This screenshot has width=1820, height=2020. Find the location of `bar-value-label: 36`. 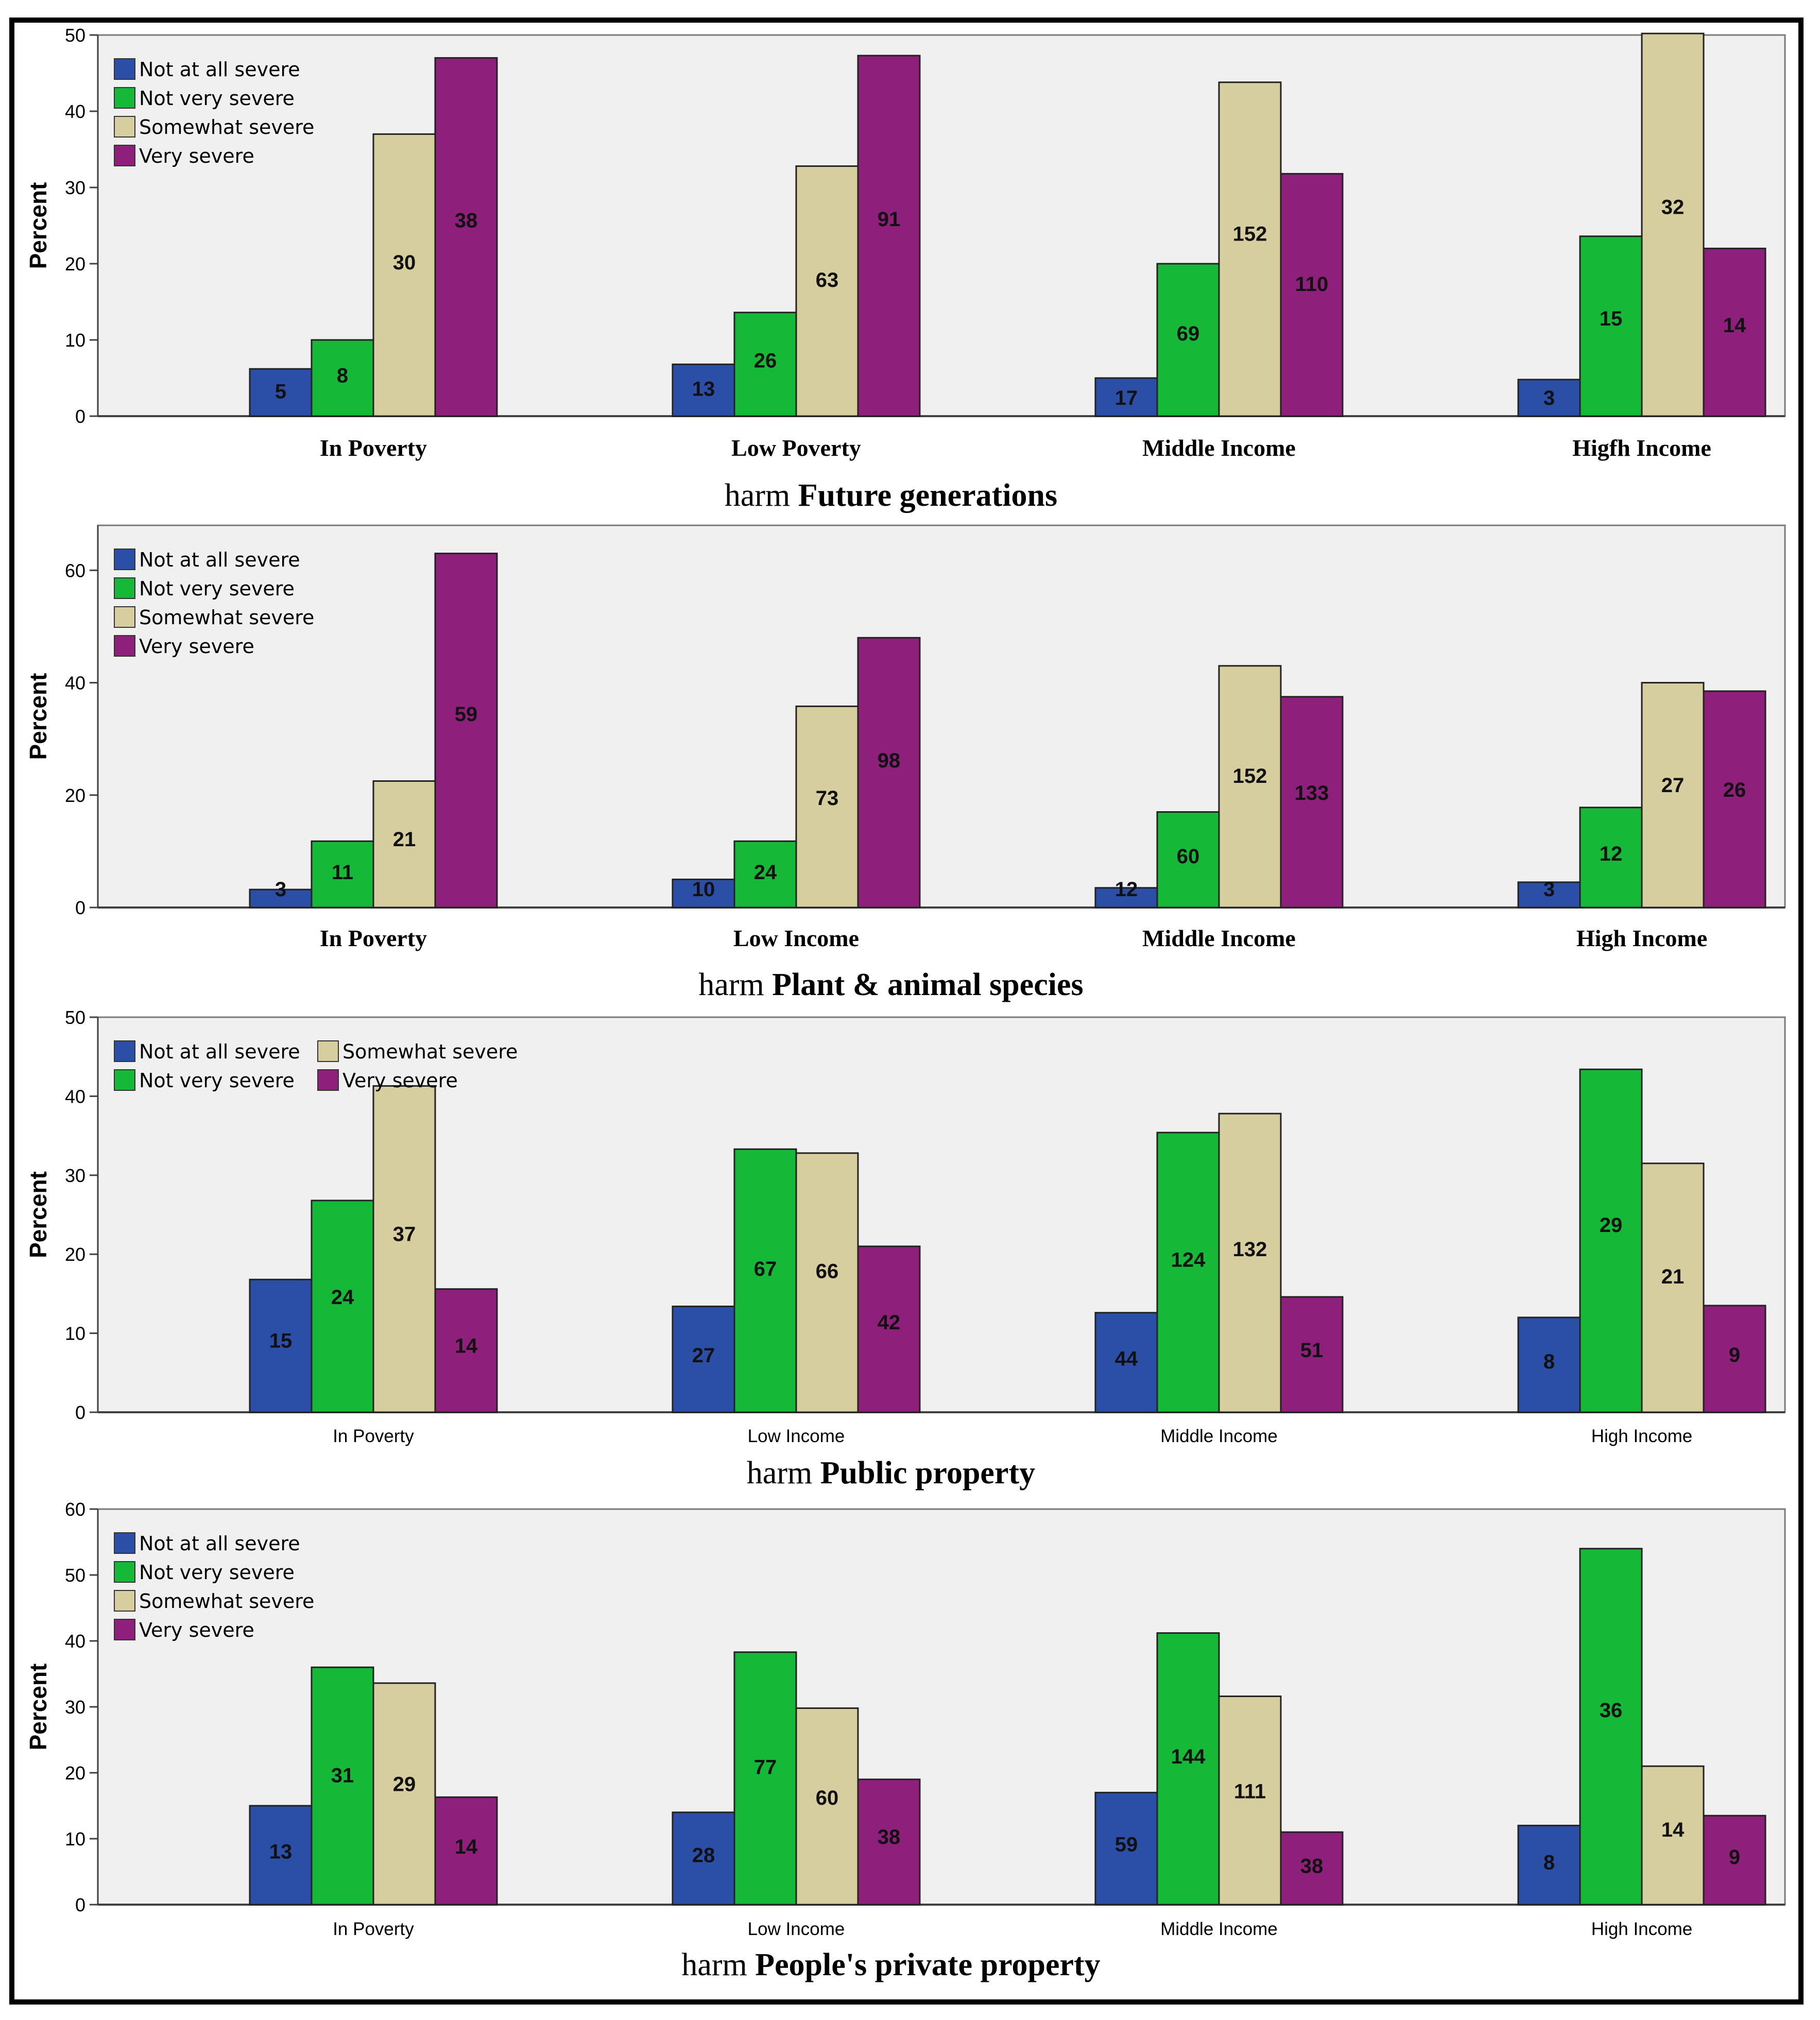

bar-value-label: 36 is located at coordinates (1611, 1710).